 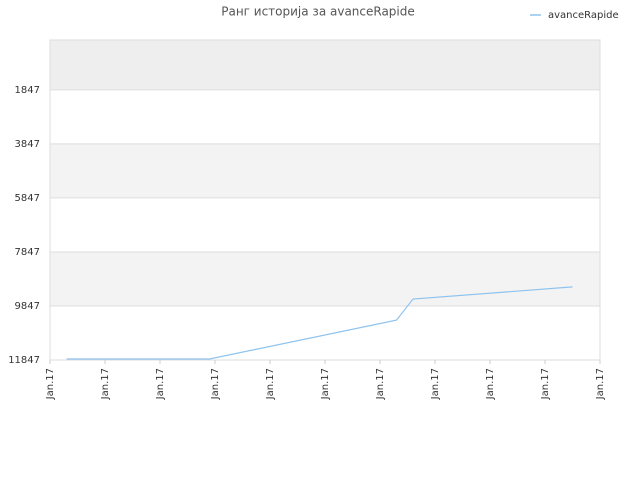 I want to click on y-tick-label: 7847, so click(x=27, y=252).